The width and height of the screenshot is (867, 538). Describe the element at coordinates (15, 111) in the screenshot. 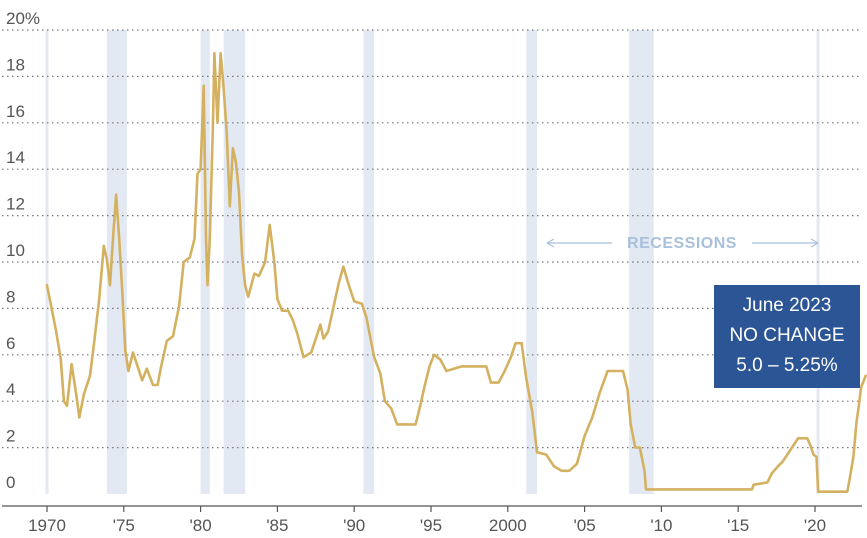

I see `y-tick-label-16: 16` at that location.